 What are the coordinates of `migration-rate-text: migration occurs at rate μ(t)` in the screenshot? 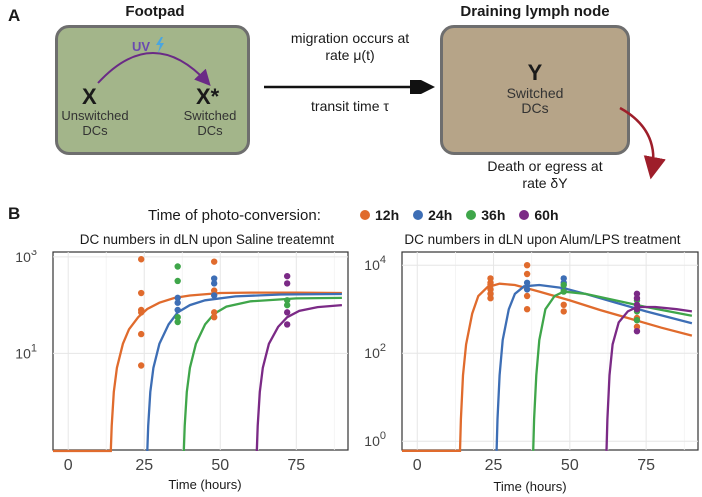 It's located at (350, 46).